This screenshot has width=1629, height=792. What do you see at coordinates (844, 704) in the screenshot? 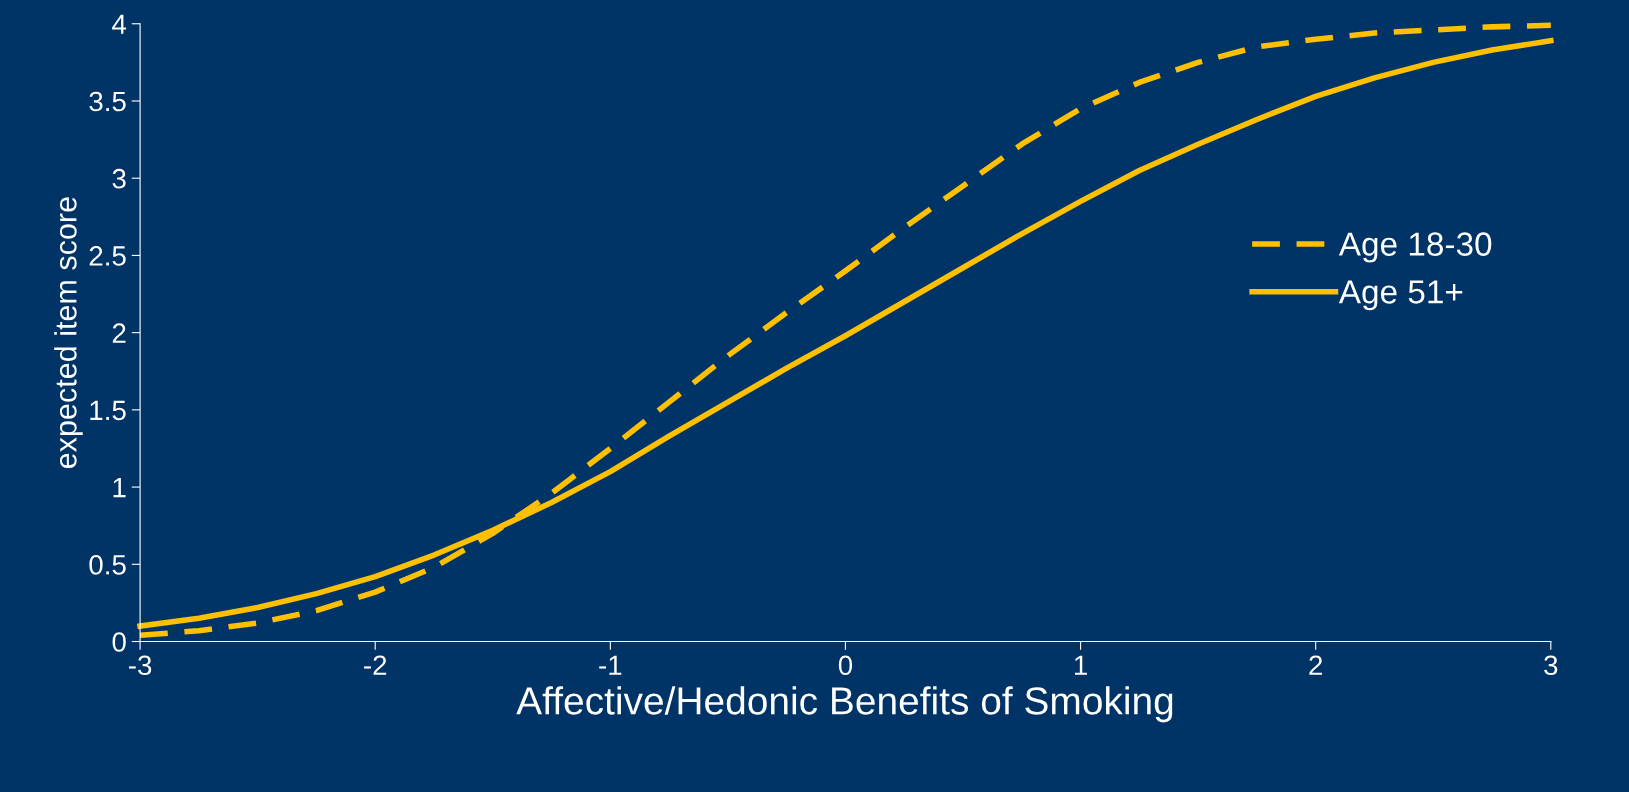
I see `x-axis-title: Affective/Hedonic Benefits of Smoking` at bounding box center [844, 704].